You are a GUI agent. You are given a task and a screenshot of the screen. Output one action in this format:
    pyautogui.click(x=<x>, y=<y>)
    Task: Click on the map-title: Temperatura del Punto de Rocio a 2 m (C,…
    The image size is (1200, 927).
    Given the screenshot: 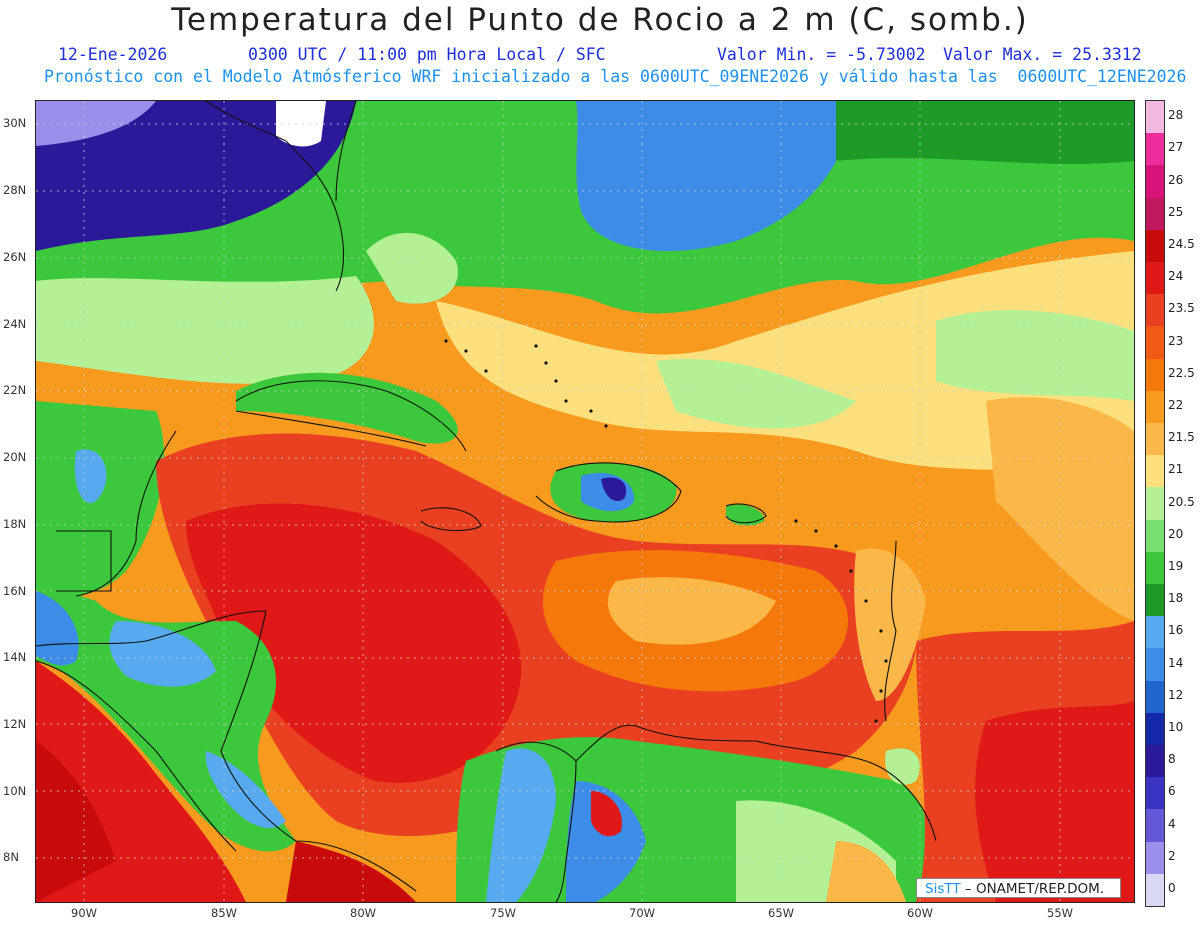 What is the action you would take?
    pyautogui.click(x=600, y=20)
    